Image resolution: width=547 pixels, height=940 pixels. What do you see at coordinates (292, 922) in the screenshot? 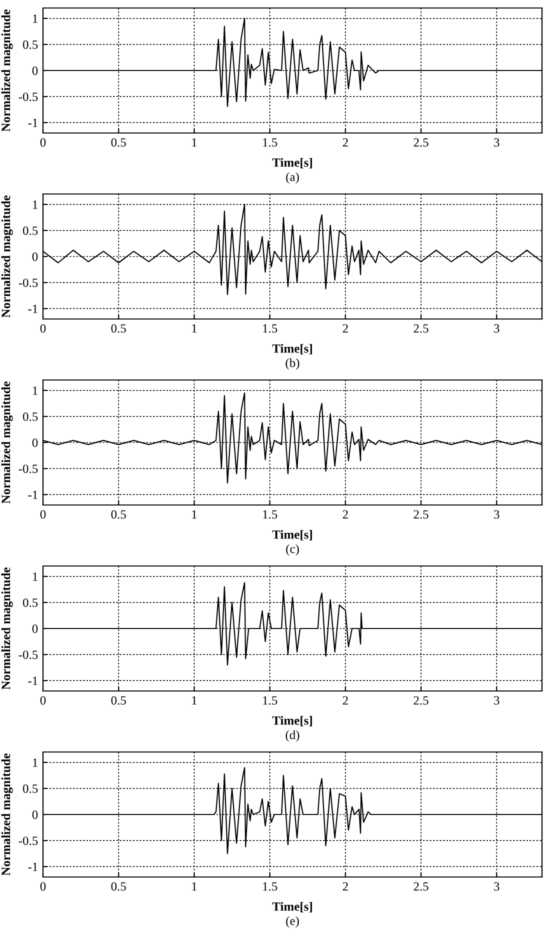
I see `text: (e)` at bounding box center [292, 922].